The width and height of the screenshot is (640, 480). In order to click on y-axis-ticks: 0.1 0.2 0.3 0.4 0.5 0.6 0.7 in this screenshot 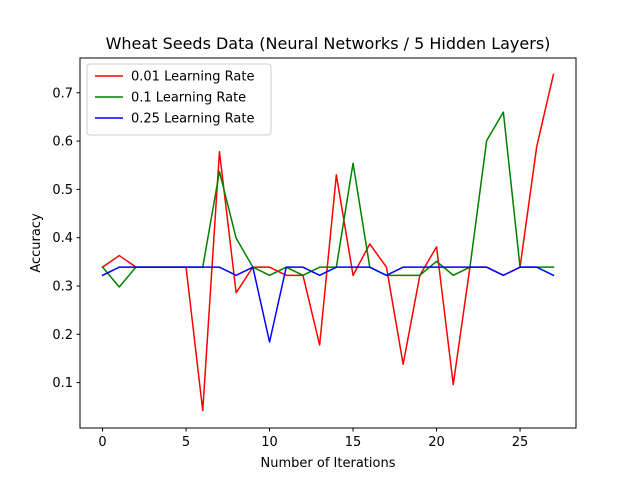, I will do `click(66, 238)`.